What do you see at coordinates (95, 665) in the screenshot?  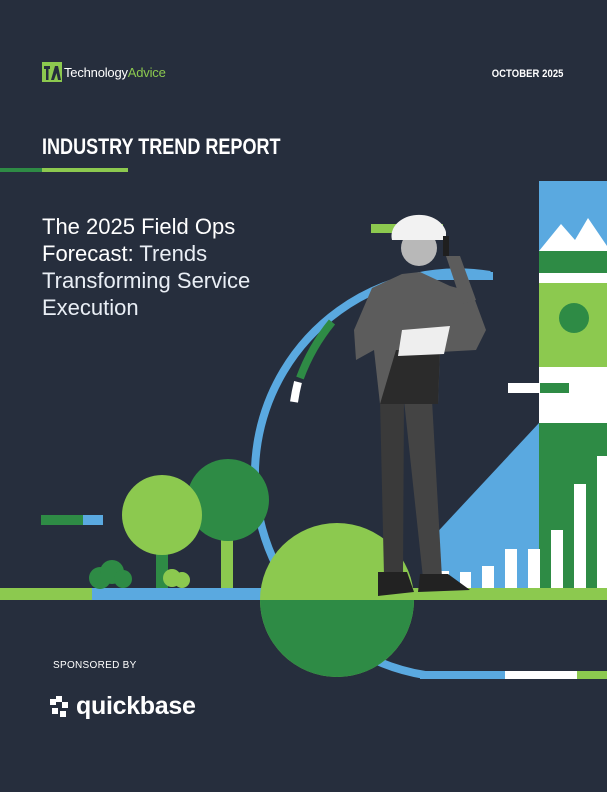 I see `sponsored-by-label: SPONSORED BY` at bounding box center [95, 665].